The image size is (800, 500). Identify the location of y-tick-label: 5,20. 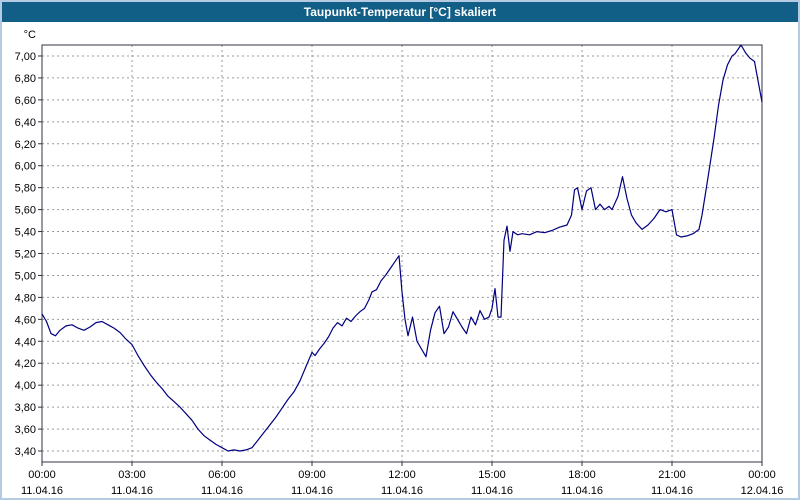
(25, 255).